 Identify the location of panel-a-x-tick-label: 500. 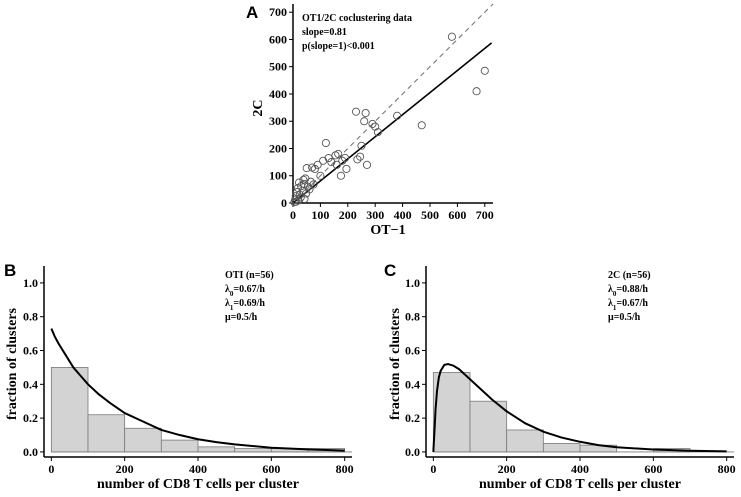
(430, 215).